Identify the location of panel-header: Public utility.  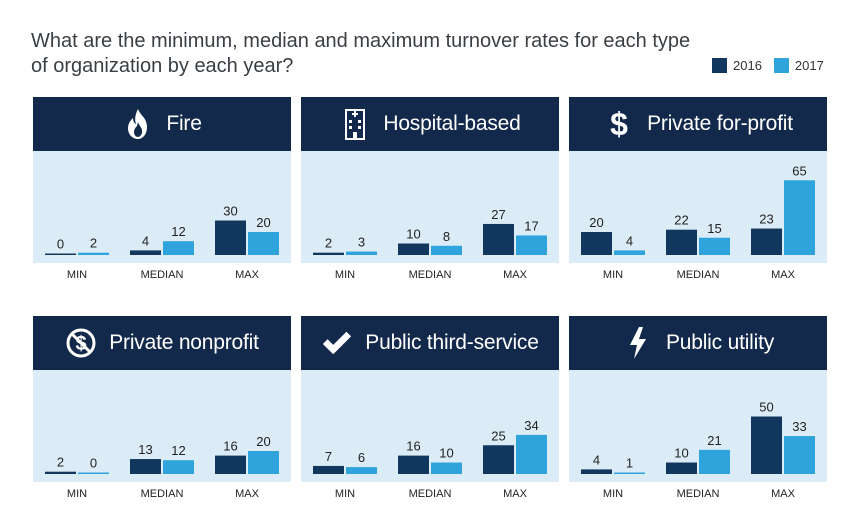
(698, 343).